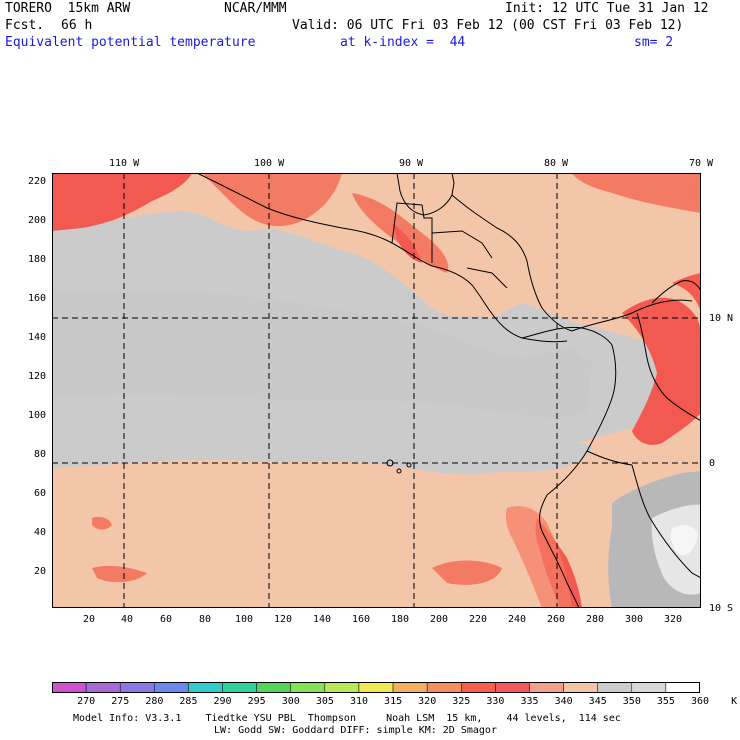 The height and width of the screenshot is (740, 740). Describe the element at coordinates (467, 572) in the screenshot. I see `field-band-335-sw3` at that location.